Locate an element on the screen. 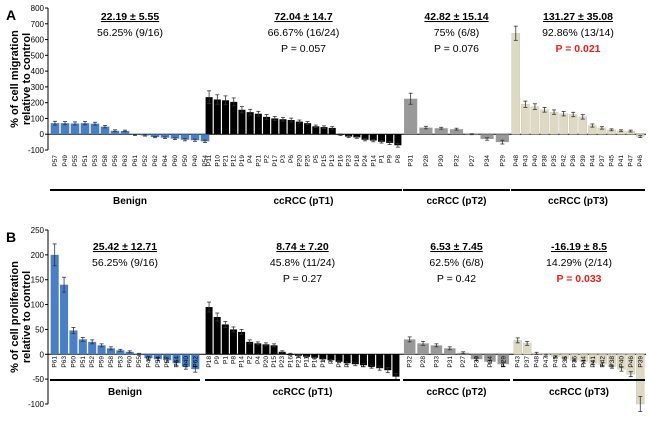 This screenshot has width=650, height=433. category-label: P34 is located at coordinates (487, 161).